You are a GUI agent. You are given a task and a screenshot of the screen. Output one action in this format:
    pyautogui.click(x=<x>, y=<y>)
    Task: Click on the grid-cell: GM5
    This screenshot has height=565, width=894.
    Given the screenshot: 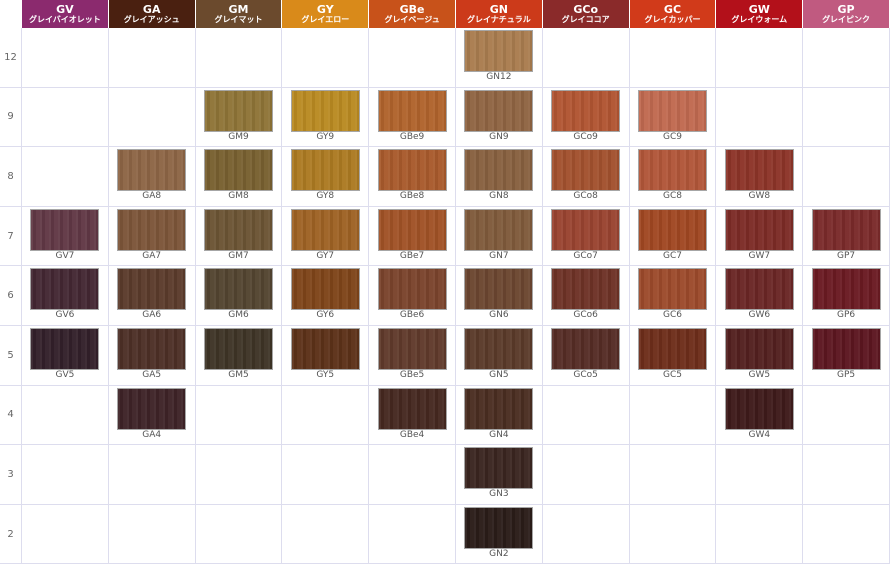 What is the action you would take?
    pyautogui.click(x=239, y=355)
    